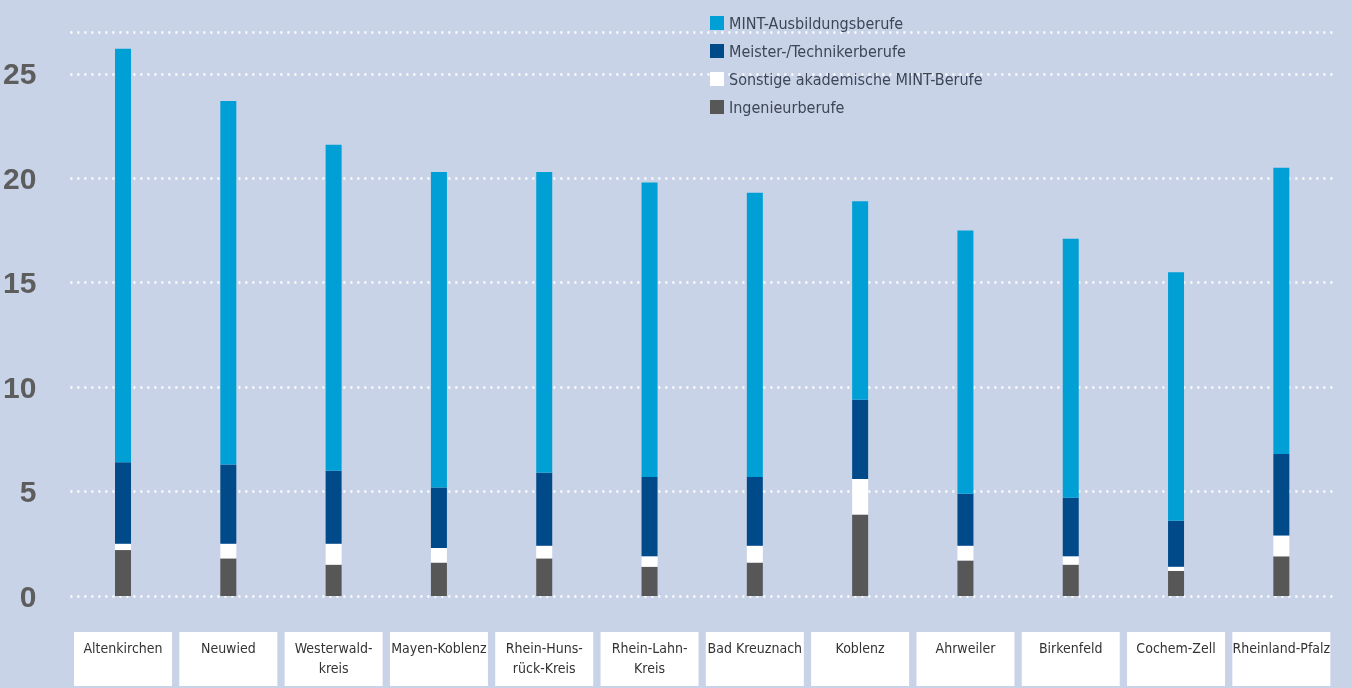 This screenshot has height=688, width=1352. I want to click on x-tick-label: Ahrweiler, so click(966, 648).